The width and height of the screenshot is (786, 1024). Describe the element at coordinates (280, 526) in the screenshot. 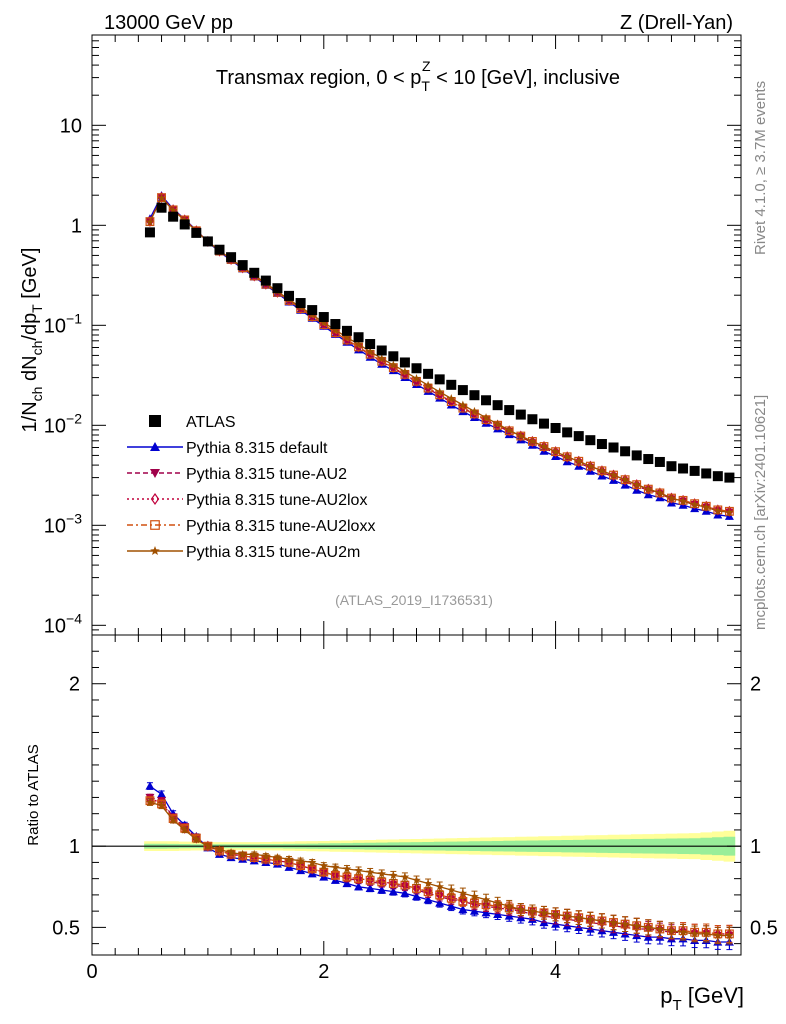

I see `legend-label: Pythia 8.315 tune-AU2loxx` at that location.